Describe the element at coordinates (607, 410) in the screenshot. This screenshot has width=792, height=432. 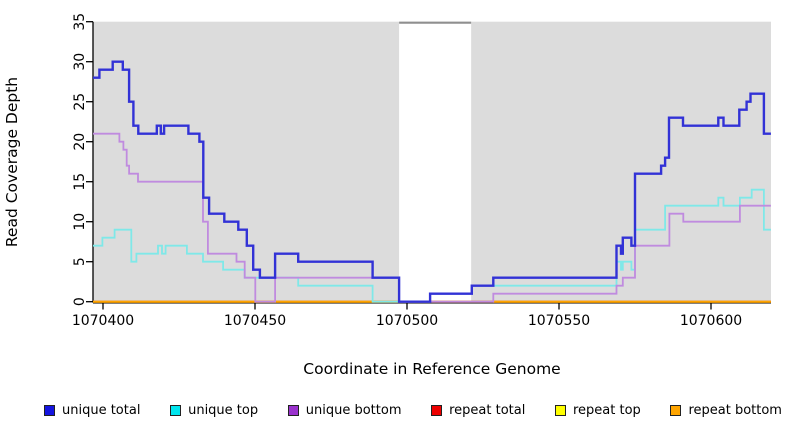
I see `legend-label: repeat top` at that location.